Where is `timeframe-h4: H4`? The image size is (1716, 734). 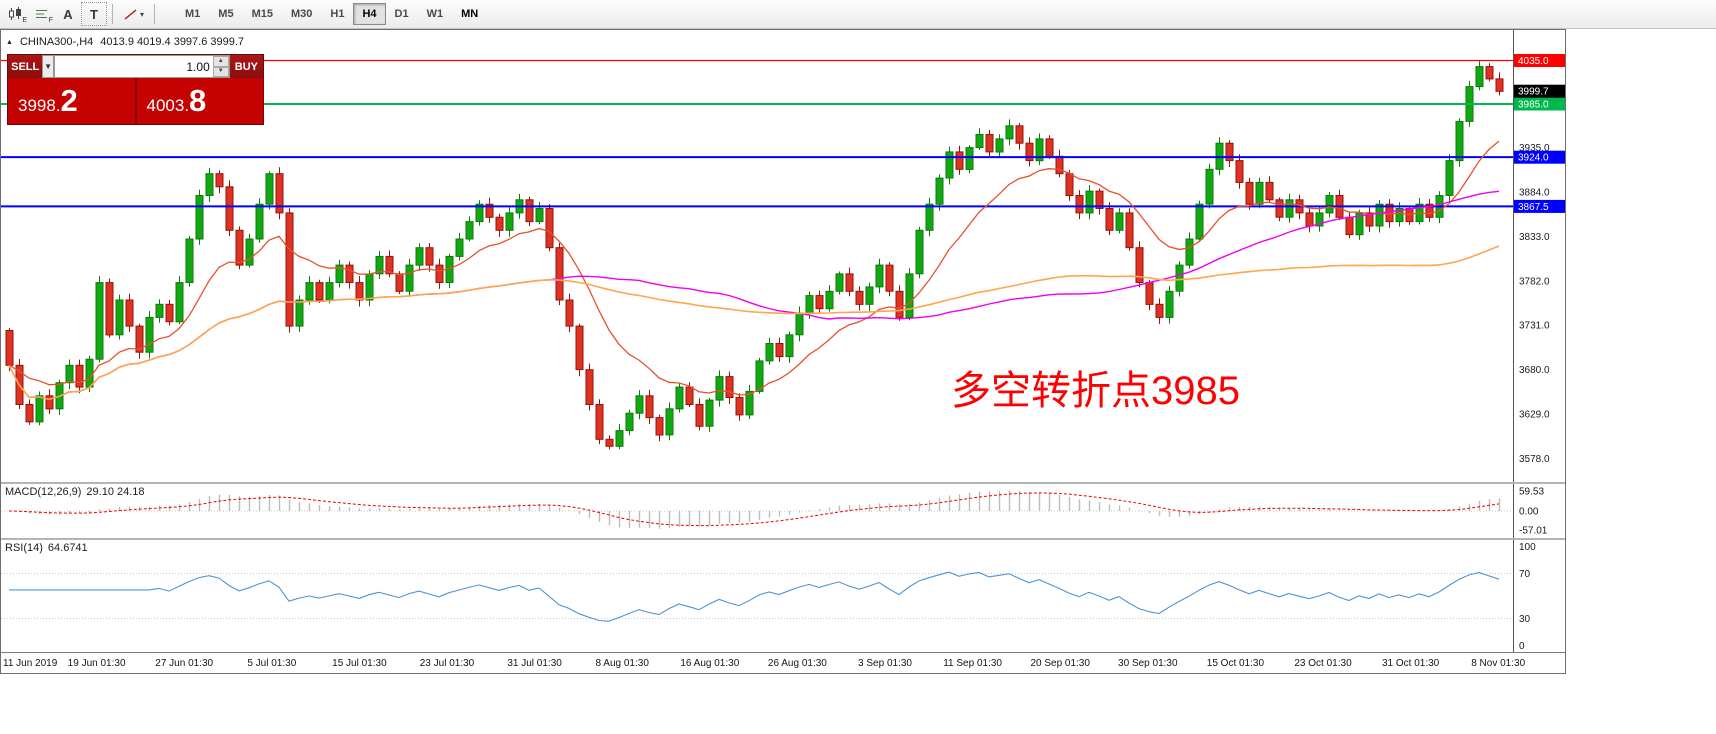
timeframe-h4: H4 is located at coordinates (369, 14).